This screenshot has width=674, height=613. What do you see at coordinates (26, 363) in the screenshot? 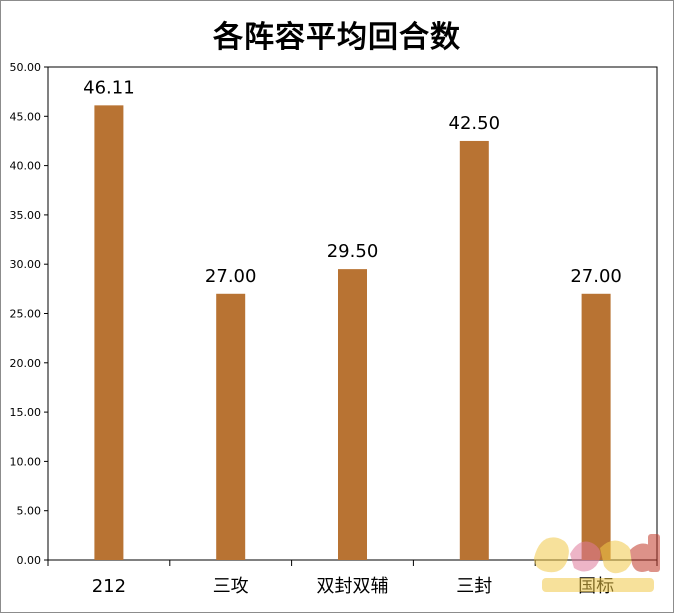
I see `y-tick-label: 20.00` at bounding box center [26, 363].